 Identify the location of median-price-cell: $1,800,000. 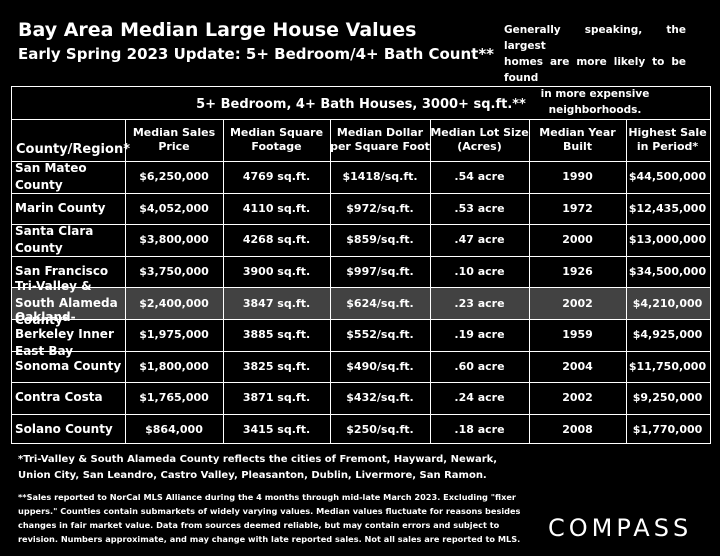
(174, 366).